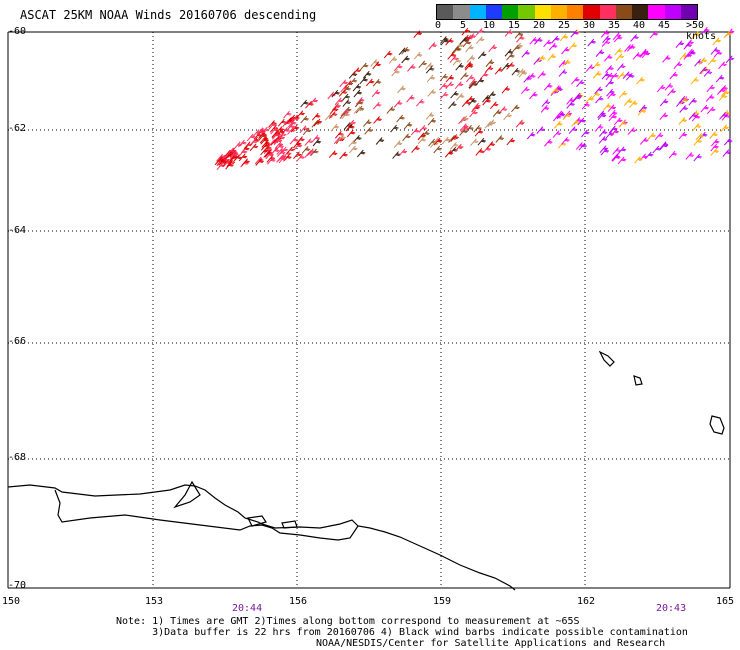 The width and height of the screenshot is (740, 650). Describe the element at coordinates (206, 515) in the screenshot. I see `coastline-inner` at that location.